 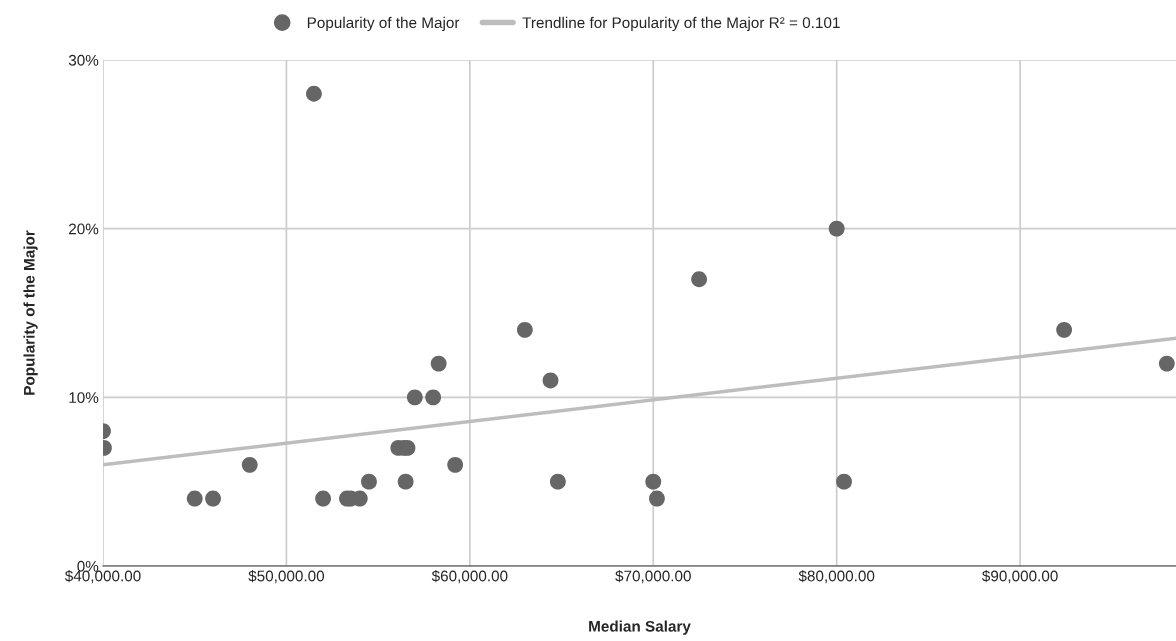 What do you see at coordinates (653, 576) in the screenshot?
I see `x-tick-label: $70,000.00` at bounding box center [653, 576].